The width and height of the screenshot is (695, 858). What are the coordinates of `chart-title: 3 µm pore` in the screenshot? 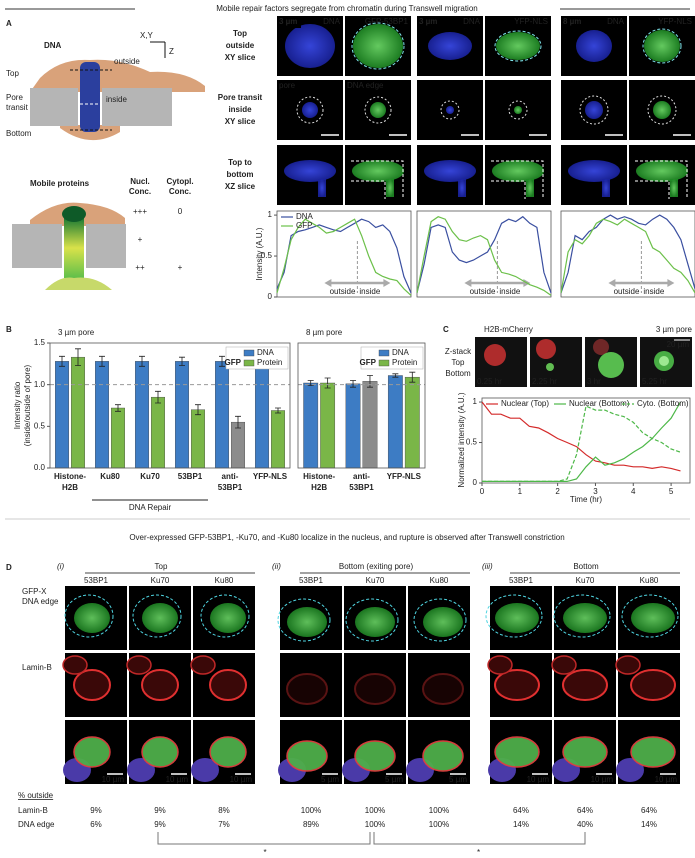 It's located at (76, 332).